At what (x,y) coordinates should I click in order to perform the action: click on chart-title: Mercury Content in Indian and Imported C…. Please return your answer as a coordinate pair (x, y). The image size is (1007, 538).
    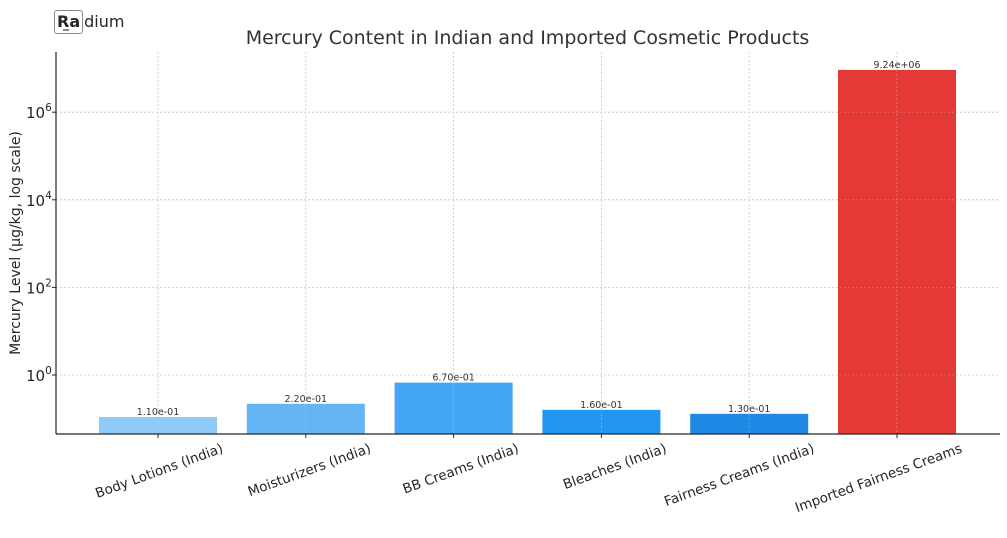
    Looking at the image, I should click on (527, 38).